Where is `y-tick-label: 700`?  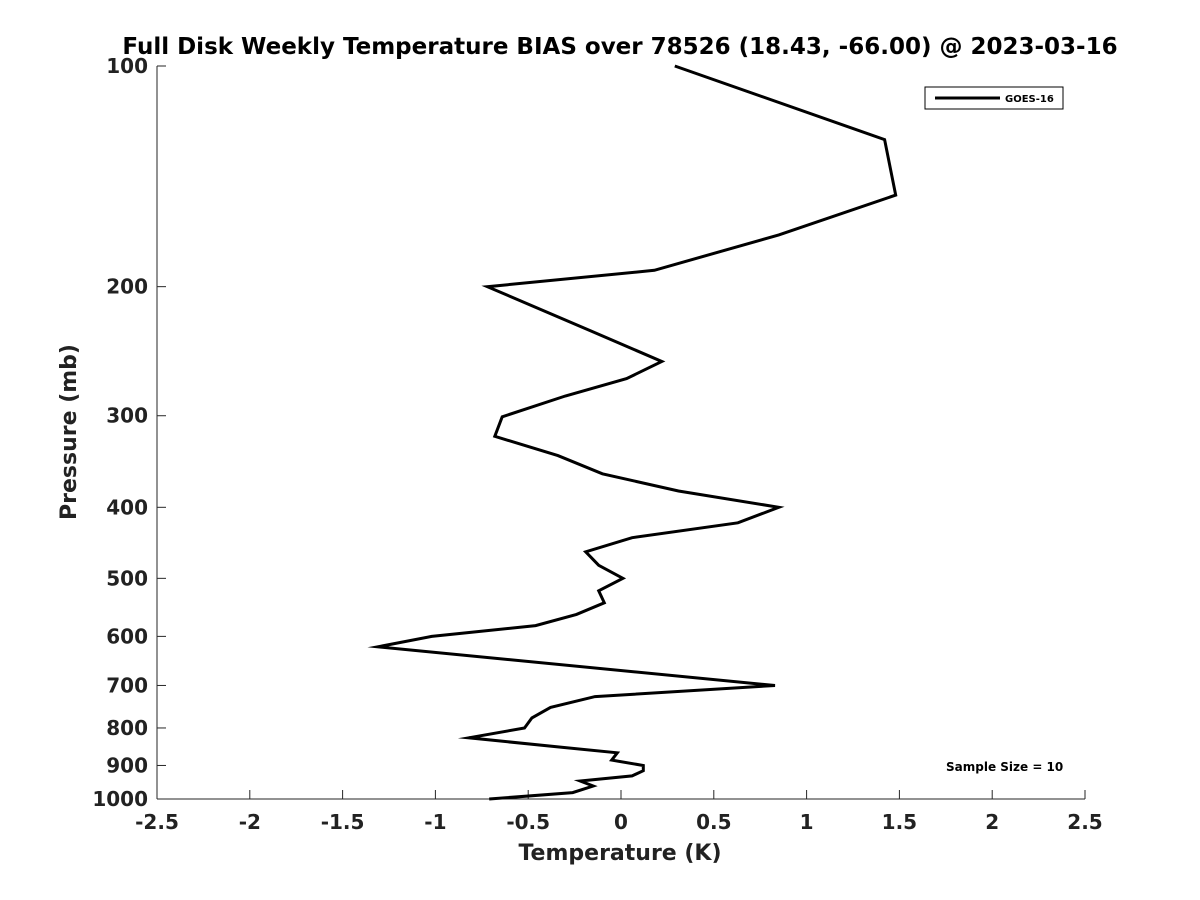 y-tick-label: 700 is located at coordinates (127, 685).